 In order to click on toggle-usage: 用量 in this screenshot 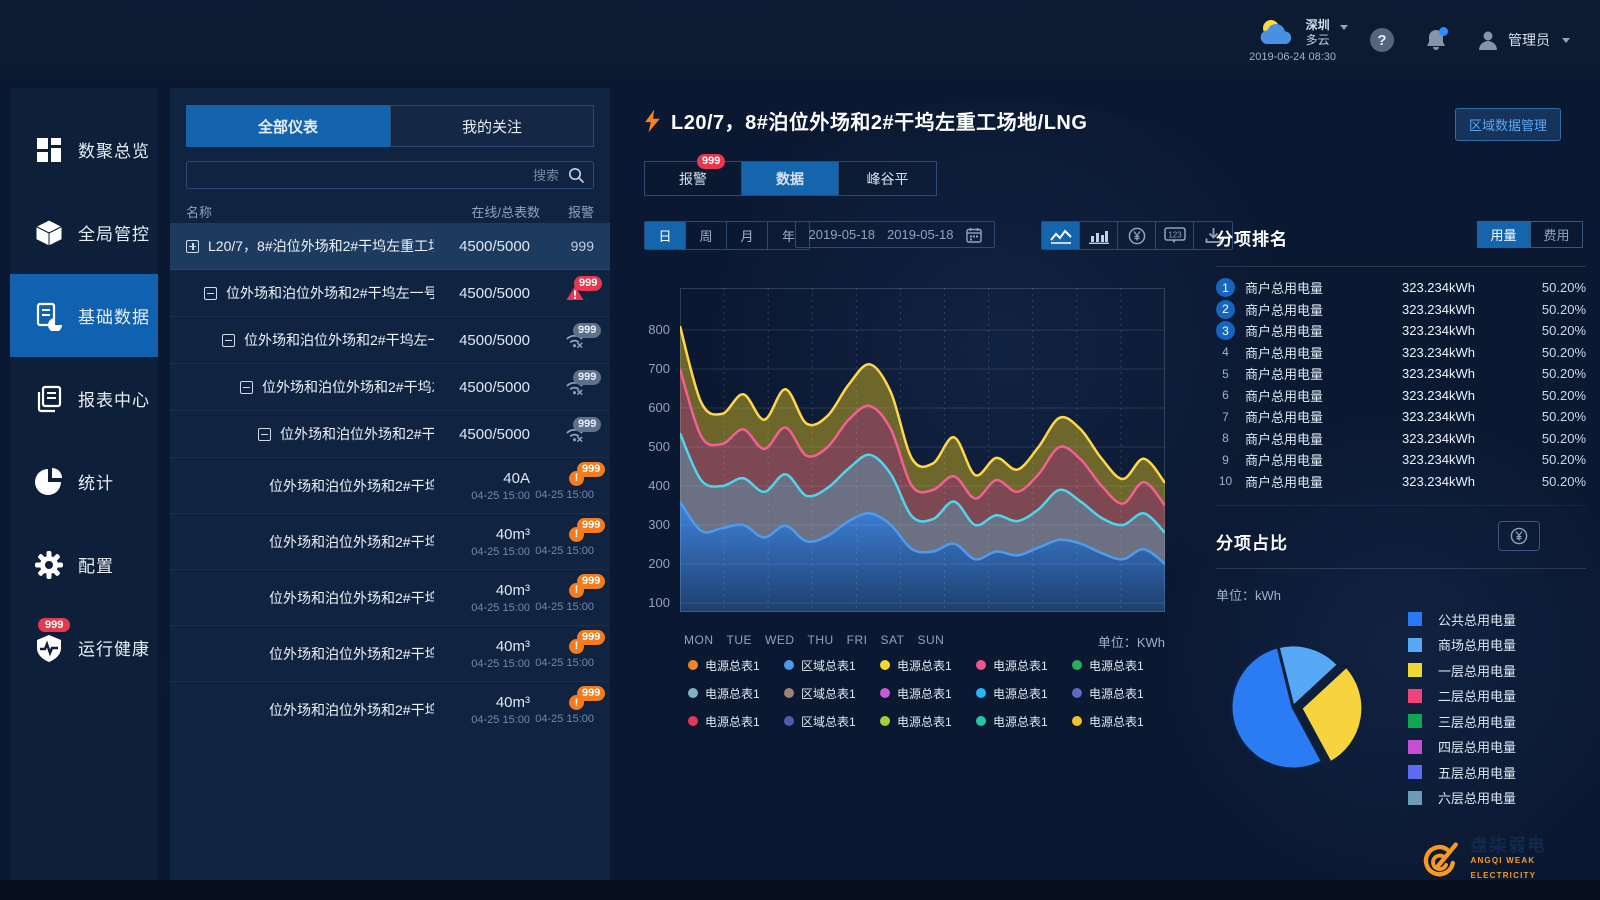, I will do `click(1503, 234)`.